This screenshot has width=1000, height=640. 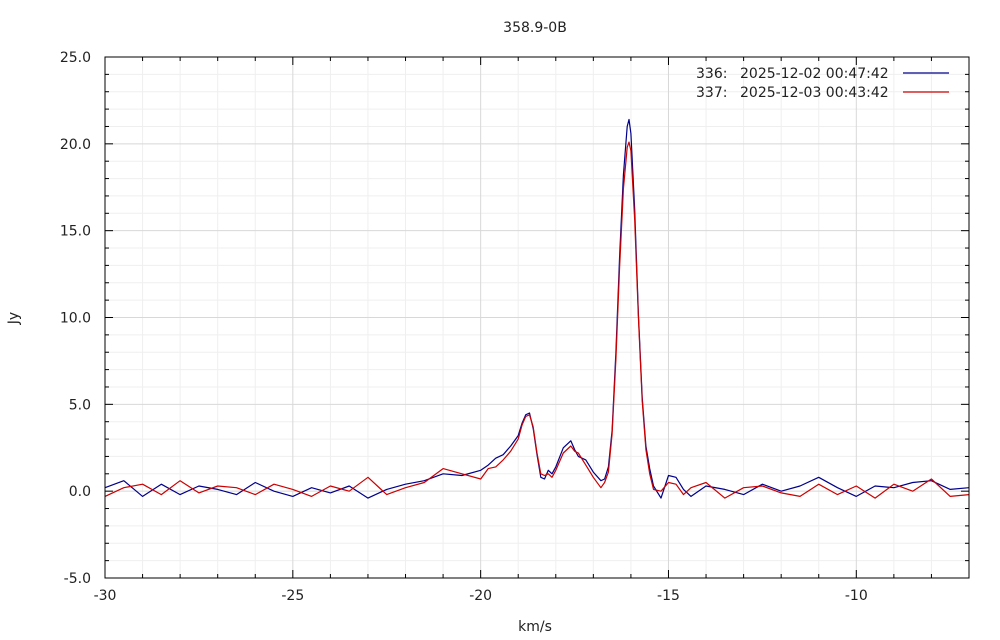 I want to click on x-tick-label: -20, so click(x=480, y=596).